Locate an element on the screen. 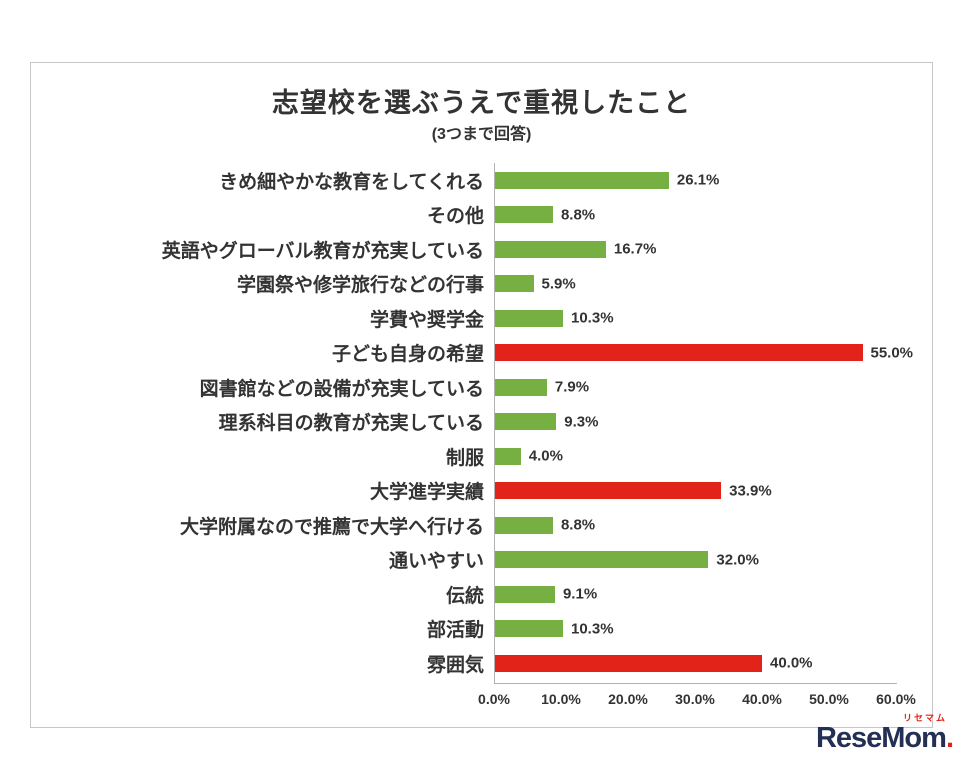  bar-row: 部活動 10.3% is located at coordinates (481, 629).